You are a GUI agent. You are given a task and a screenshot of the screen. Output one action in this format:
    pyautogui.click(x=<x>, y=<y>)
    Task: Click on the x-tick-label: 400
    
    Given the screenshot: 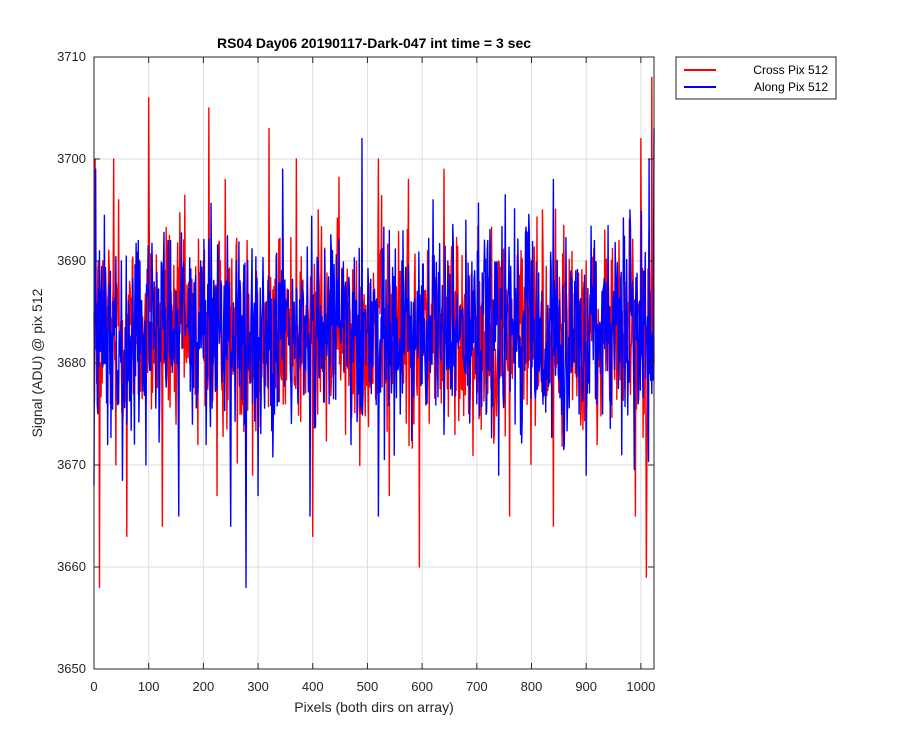 What is the action you would take?
    pyautogui.click(x=313, y=686)
    